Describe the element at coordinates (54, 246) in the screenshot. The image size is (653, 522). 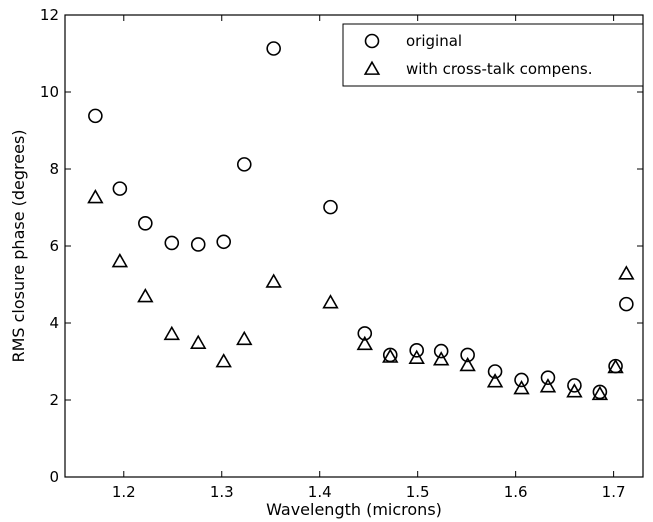
I see `y-tick-label: 6` at that location.